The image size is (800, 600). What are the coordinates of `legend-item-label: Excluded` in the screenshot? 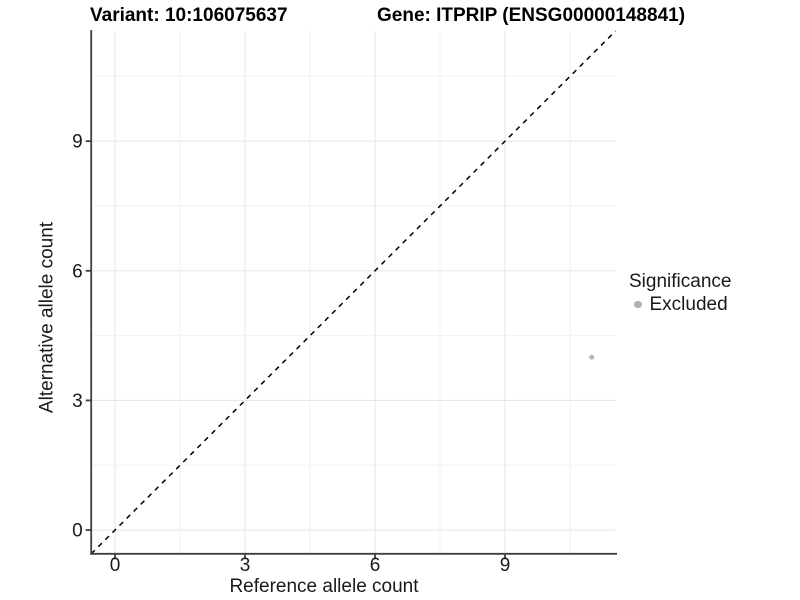 It's located at (688, 304).